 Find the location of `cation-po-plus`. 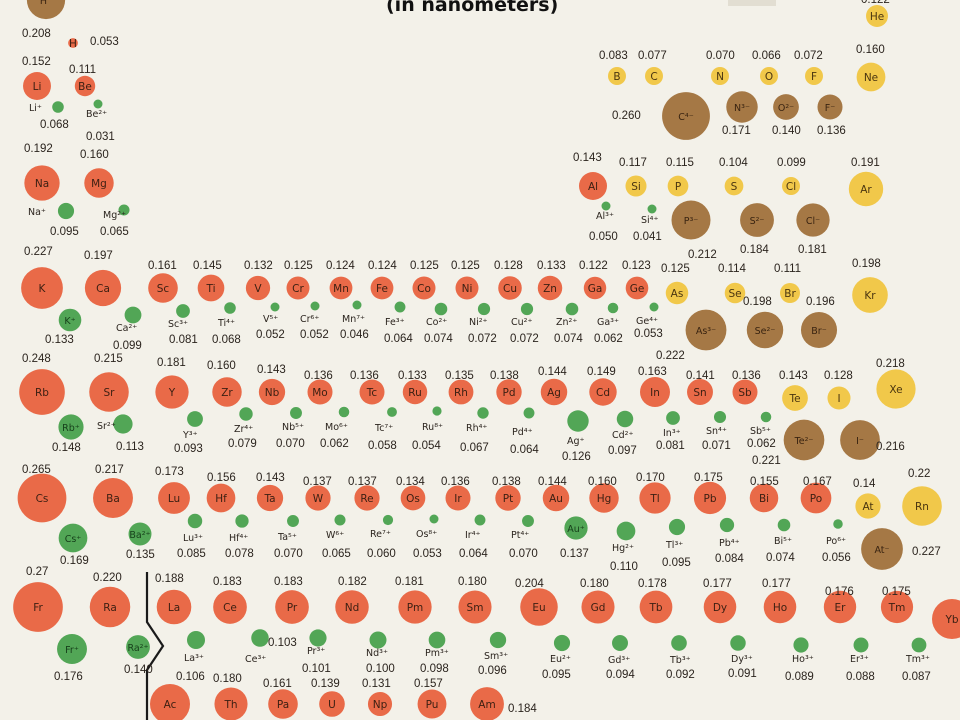

cation-po-plus is located at coordinates (838, 524).